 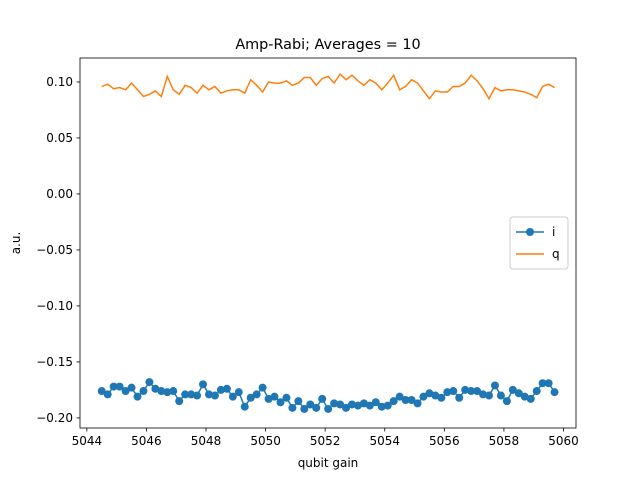 What do you see at coordinates (54, 306) in the screenshot?
I see `y-tick-label: −0.10` at bounding box center [54, 306].